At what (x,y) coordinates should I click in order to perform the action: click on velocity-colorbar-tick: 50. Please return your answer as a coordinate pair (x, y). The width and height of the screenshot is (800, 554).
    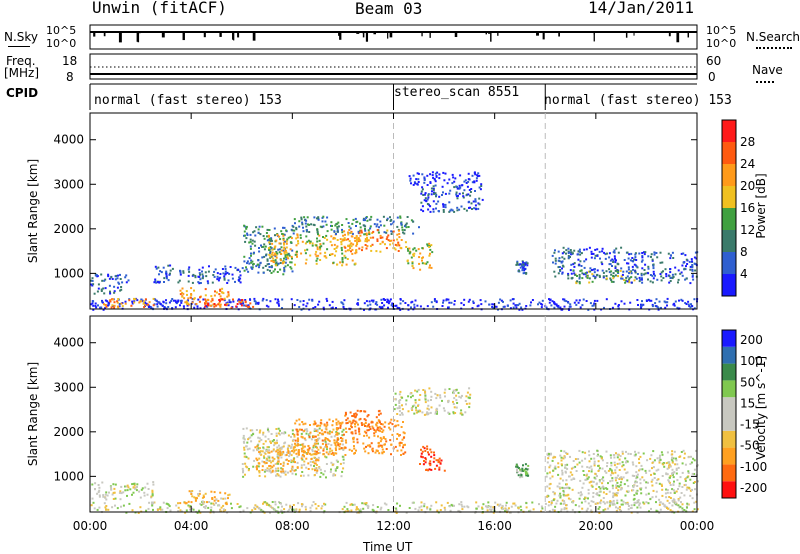
    Looking at the image, I should click on (747, 382).